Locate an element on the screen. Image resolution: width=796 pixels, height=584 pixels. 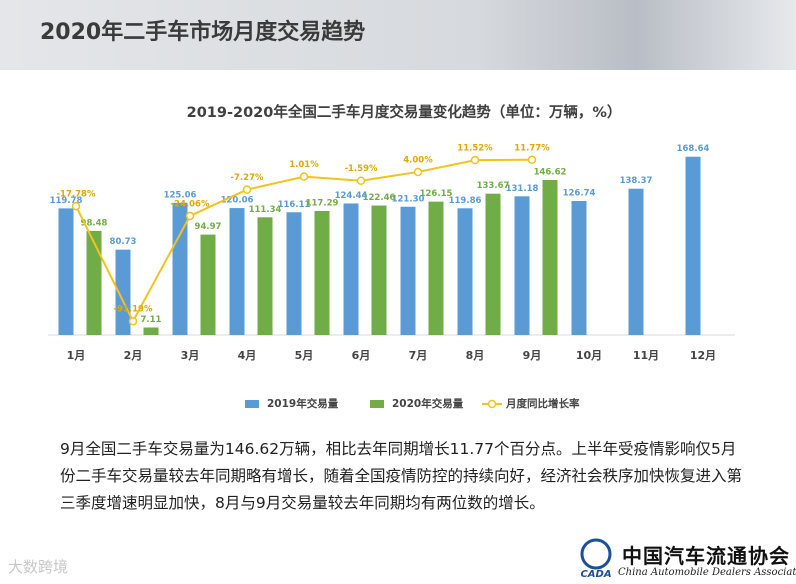
bar-value-label: 119.78 is located at coordinates (66, 201).